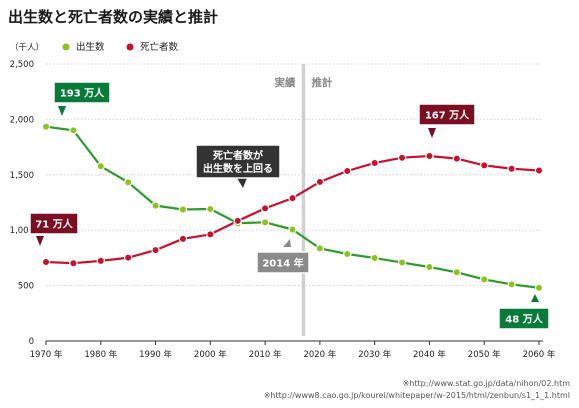 This screenshot has height=408, width=579. I want to click on x-tick-label: 2000 年, so click(210, 354).